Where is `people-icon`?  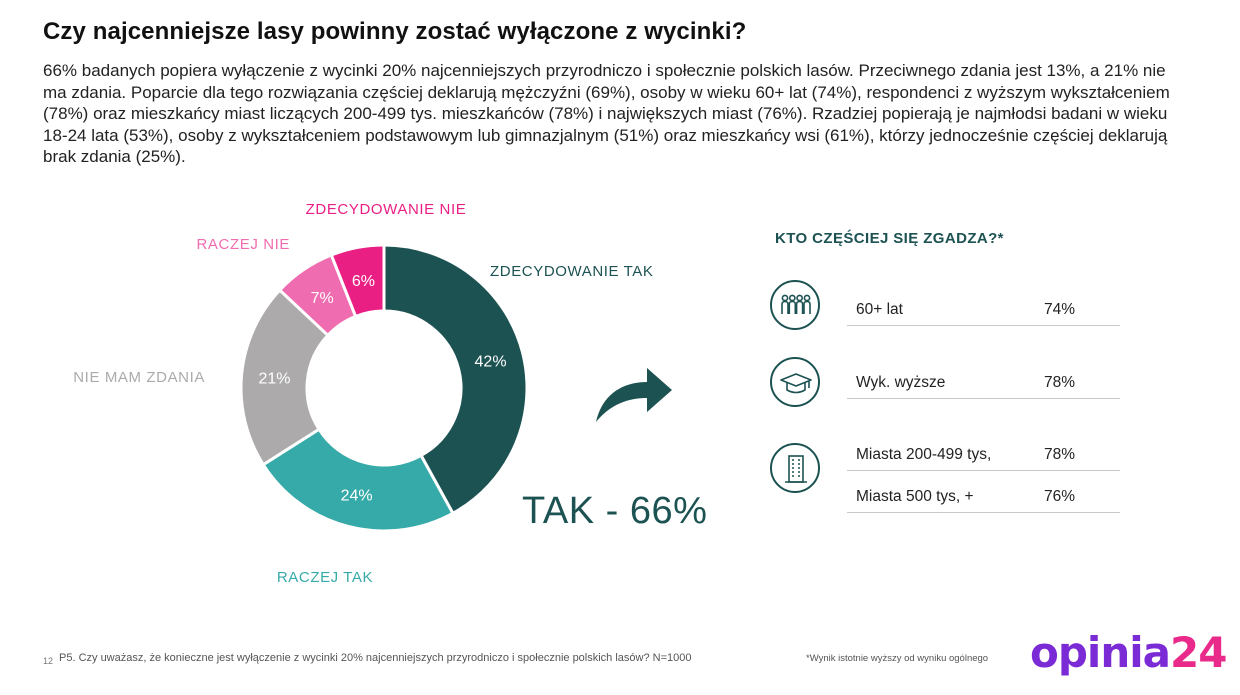 people-icon is located at coordinates (795, 305).